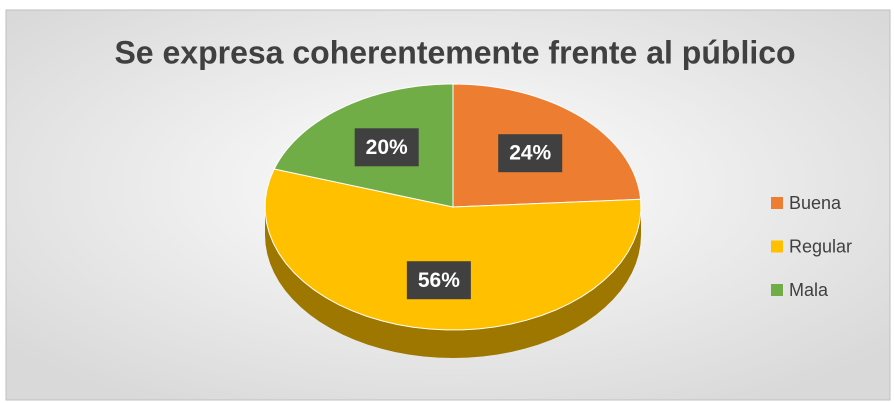 Image resolution: width=895 pixels, height=403 pixels. I want to click on data-label: 20%, so click(387, 147).